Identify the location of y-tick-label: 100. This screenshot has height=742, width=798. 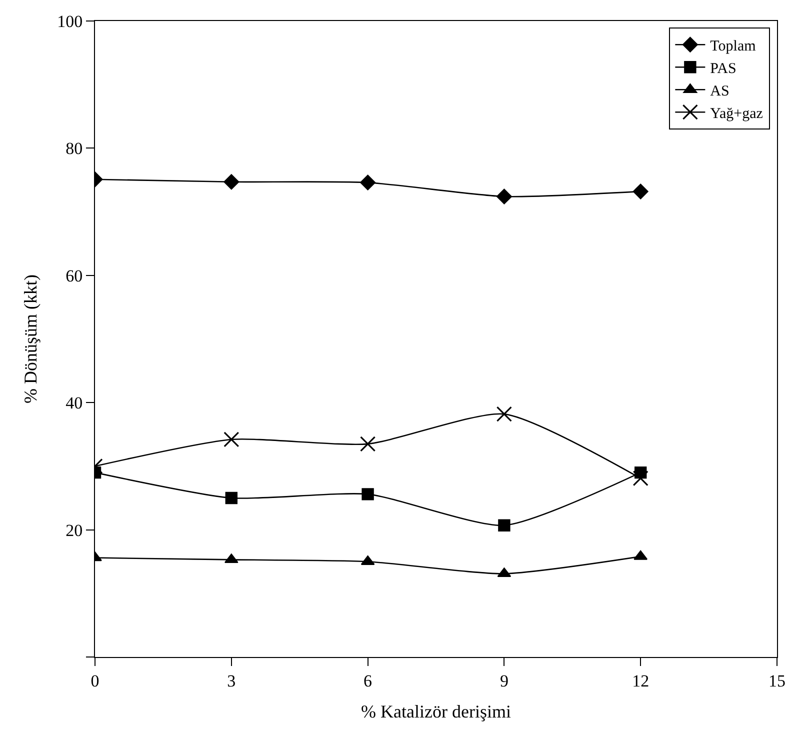
(70, 21).